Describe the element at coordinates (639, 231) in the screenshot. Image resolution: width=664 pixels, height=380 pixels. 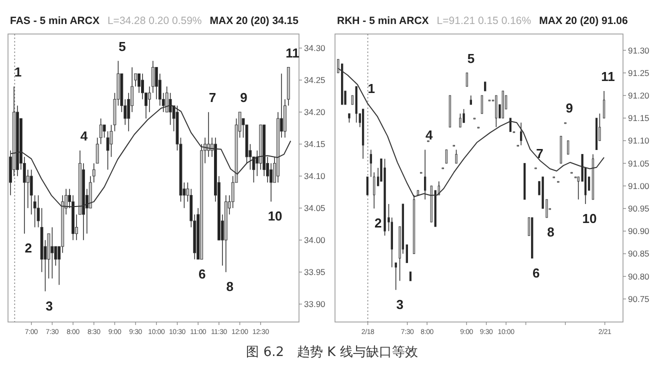
I see `y-tick-label: 90.90` at that location.